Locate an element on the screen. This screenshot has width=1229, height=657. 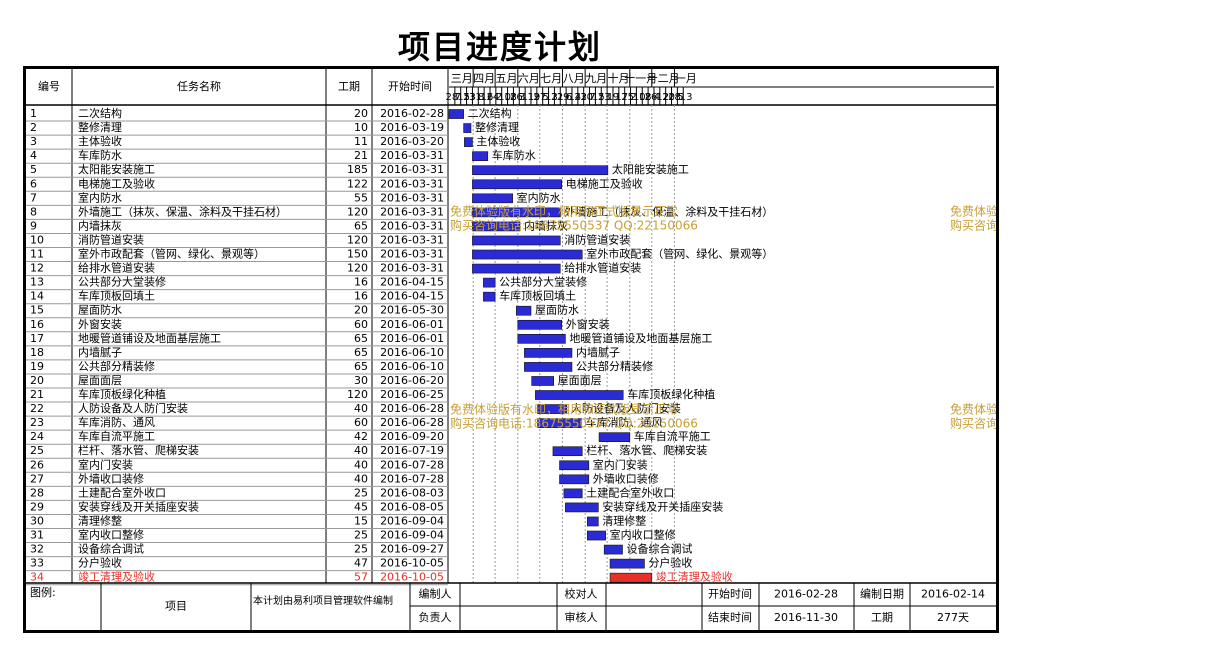
task-id: 34 is located at coordinates (37, 577).